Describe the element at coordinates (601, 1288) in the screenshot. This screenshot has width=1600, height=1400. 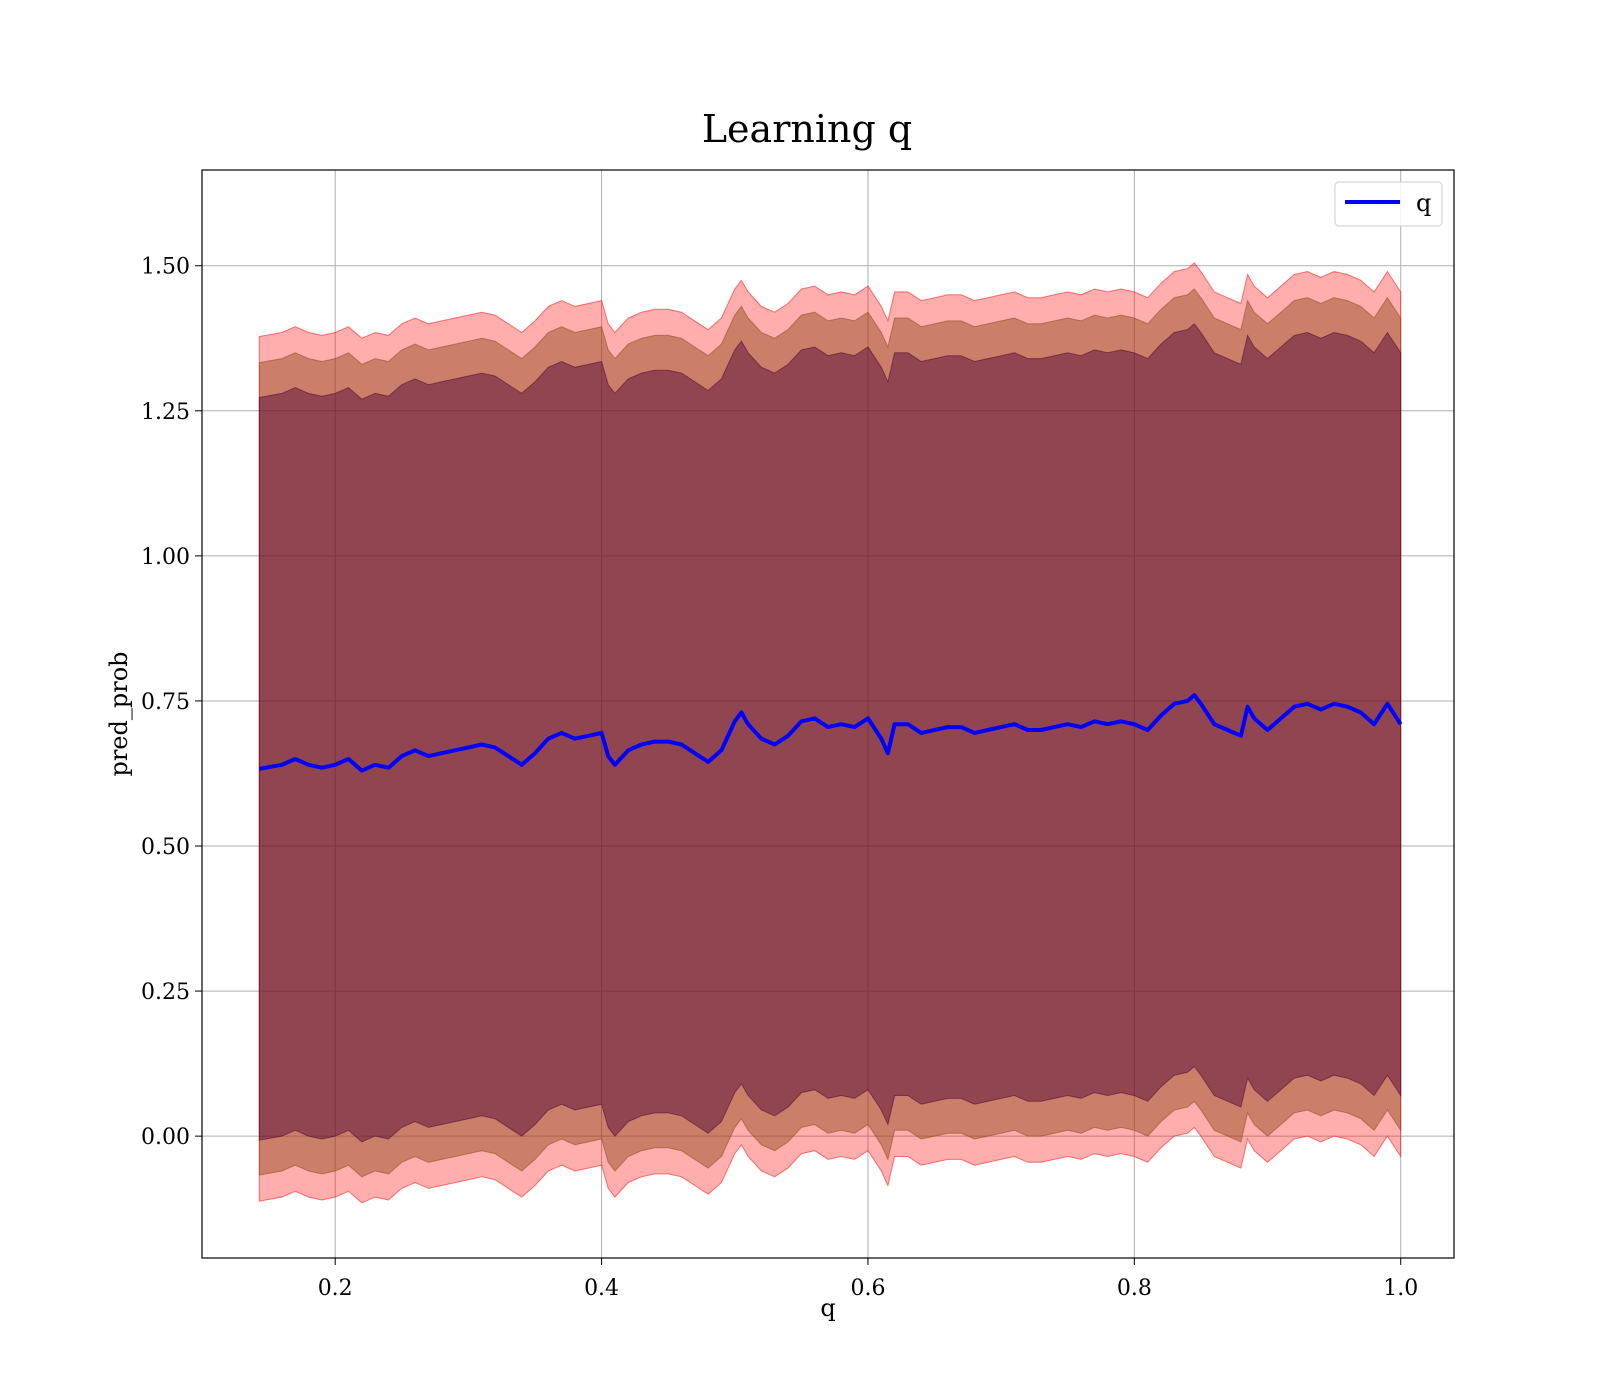
I see `x-tick-label: 0.4` at that location.